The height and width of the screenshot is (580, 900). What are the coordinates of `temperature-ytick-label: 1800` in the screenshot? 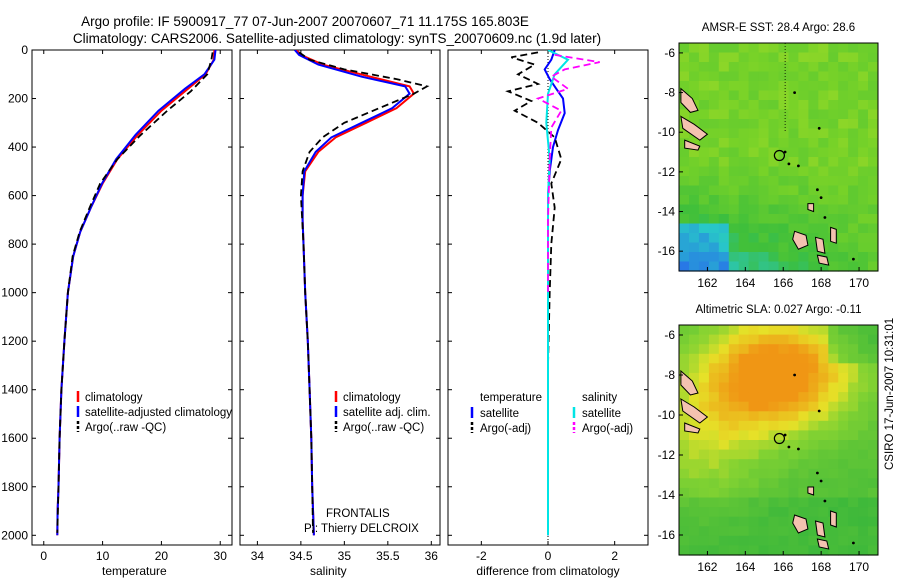 It's located at (14, 487).